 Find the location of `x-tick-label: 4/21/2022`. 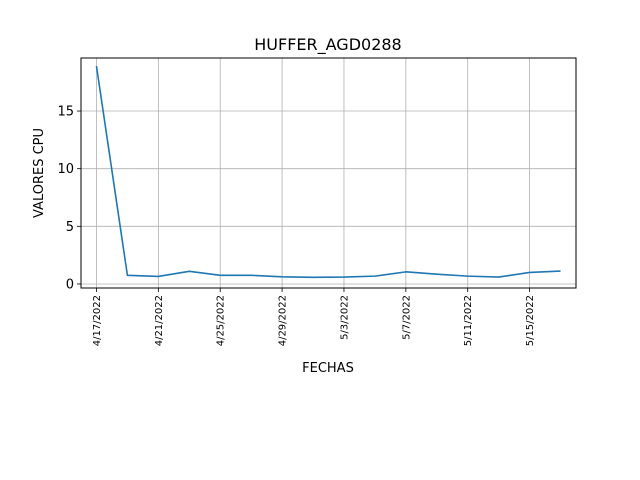

x-tick-label: 4/21/2022 is located at coordinates (159, 320).